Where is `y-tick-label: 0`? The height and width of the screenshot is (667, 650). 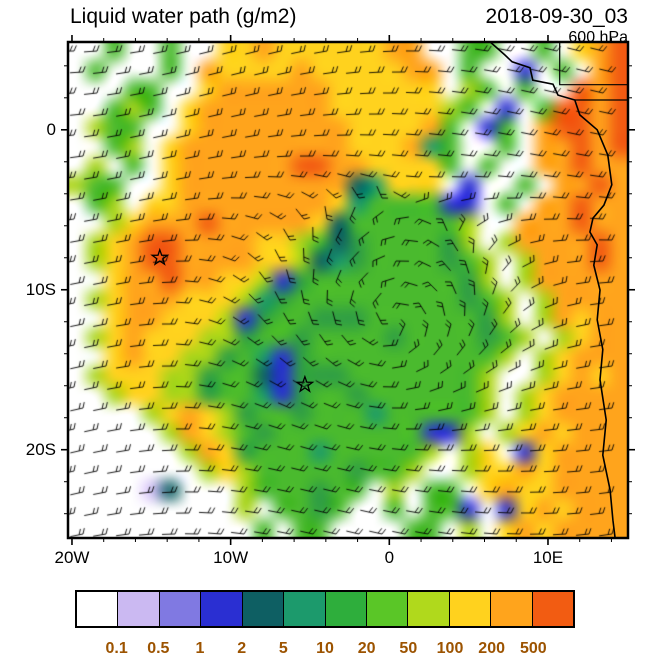 y-tick-label: 0 is located at coordinates (51, 129).